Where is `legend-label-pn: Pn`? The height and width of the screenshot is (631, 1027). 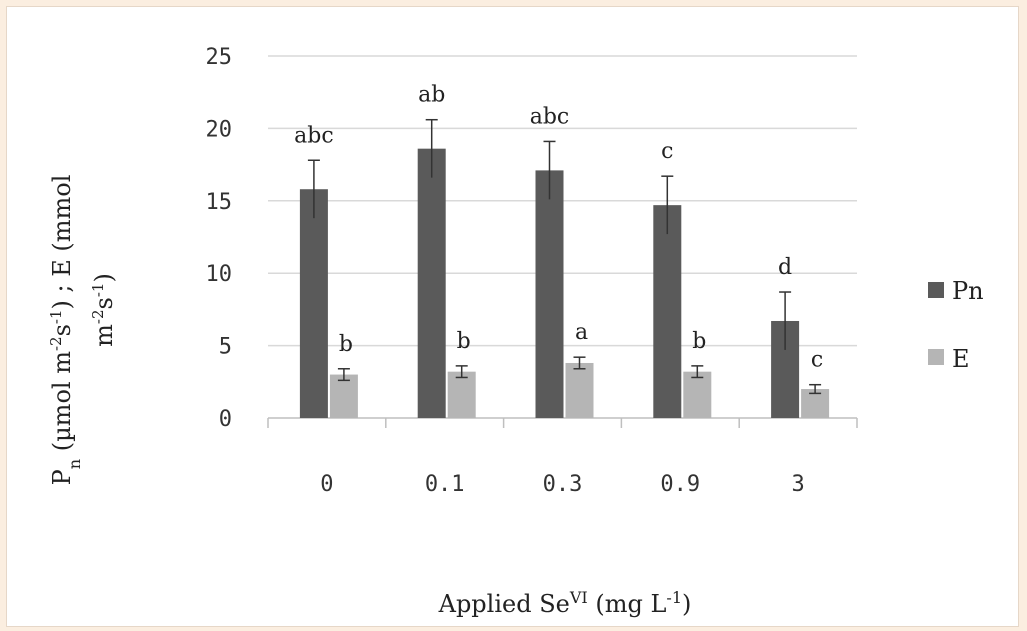 legend-label-pn: Pn is located at coordinates (968, 291).